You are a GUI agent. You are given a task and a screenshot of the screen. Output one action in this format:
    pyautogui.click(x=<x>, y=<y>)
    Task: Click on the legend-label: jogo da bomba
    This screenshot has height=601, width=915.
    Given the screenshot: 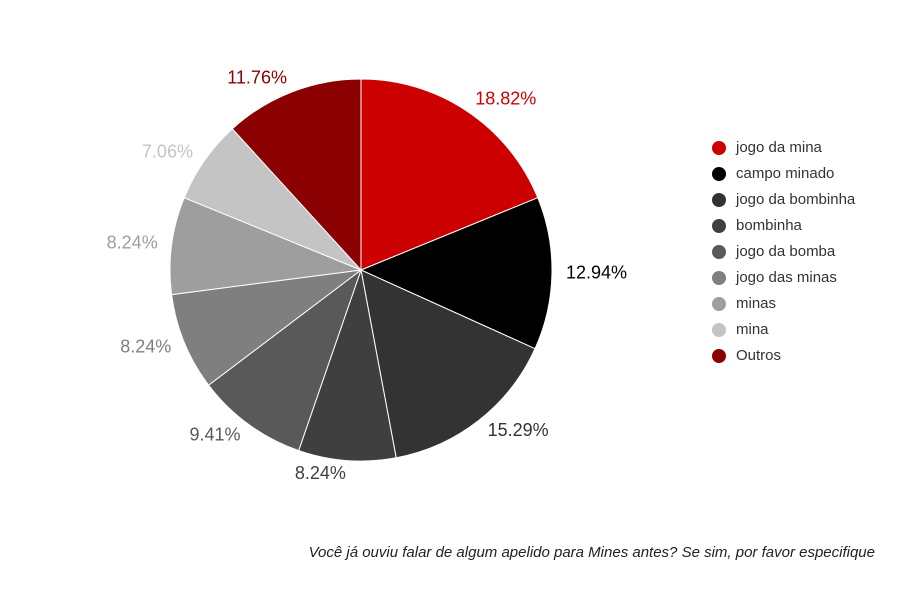 What is the action you would take?
    pyautogui.click(x=786, y=251)
    